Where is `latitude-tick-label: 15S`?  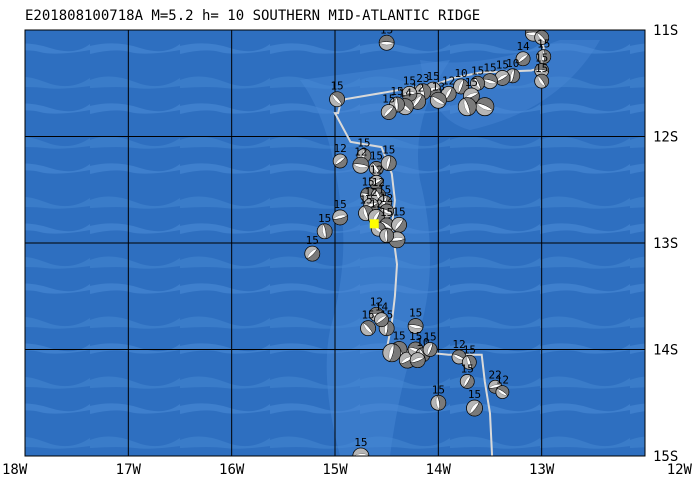 latitude-tick-label: 15S is located at coordinates (665, 457).